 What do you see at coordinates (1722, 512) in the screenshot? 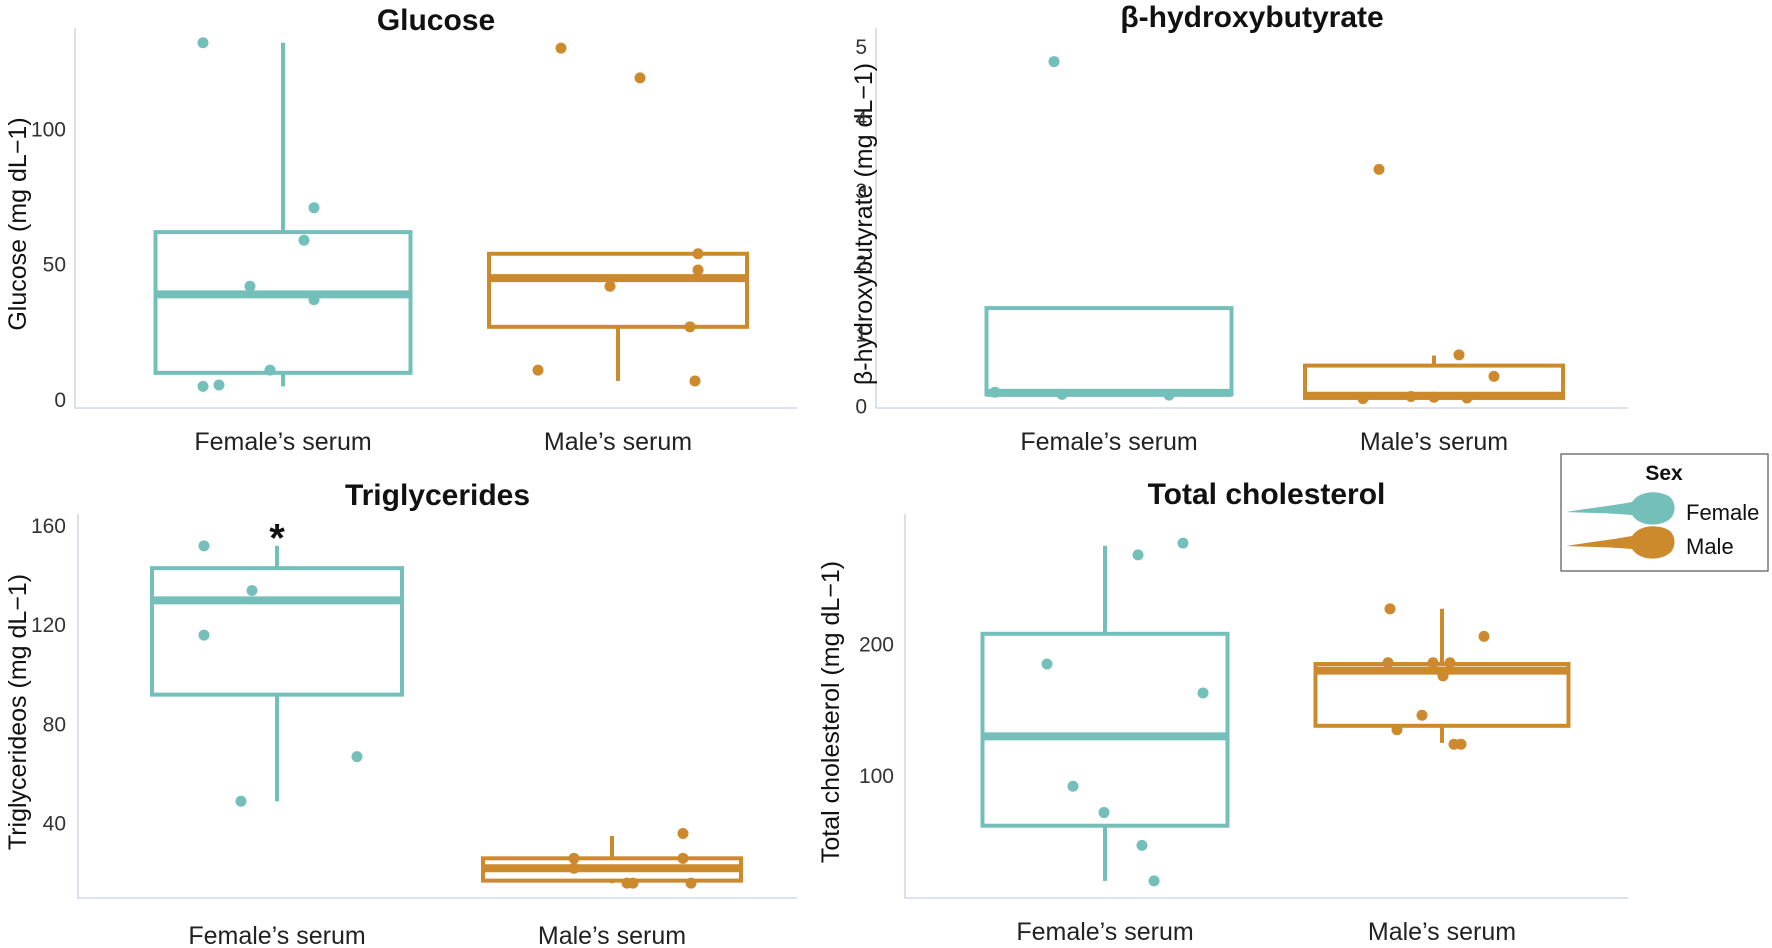
I see `legend-label-female: Female` at bounding box center [1722, 512].